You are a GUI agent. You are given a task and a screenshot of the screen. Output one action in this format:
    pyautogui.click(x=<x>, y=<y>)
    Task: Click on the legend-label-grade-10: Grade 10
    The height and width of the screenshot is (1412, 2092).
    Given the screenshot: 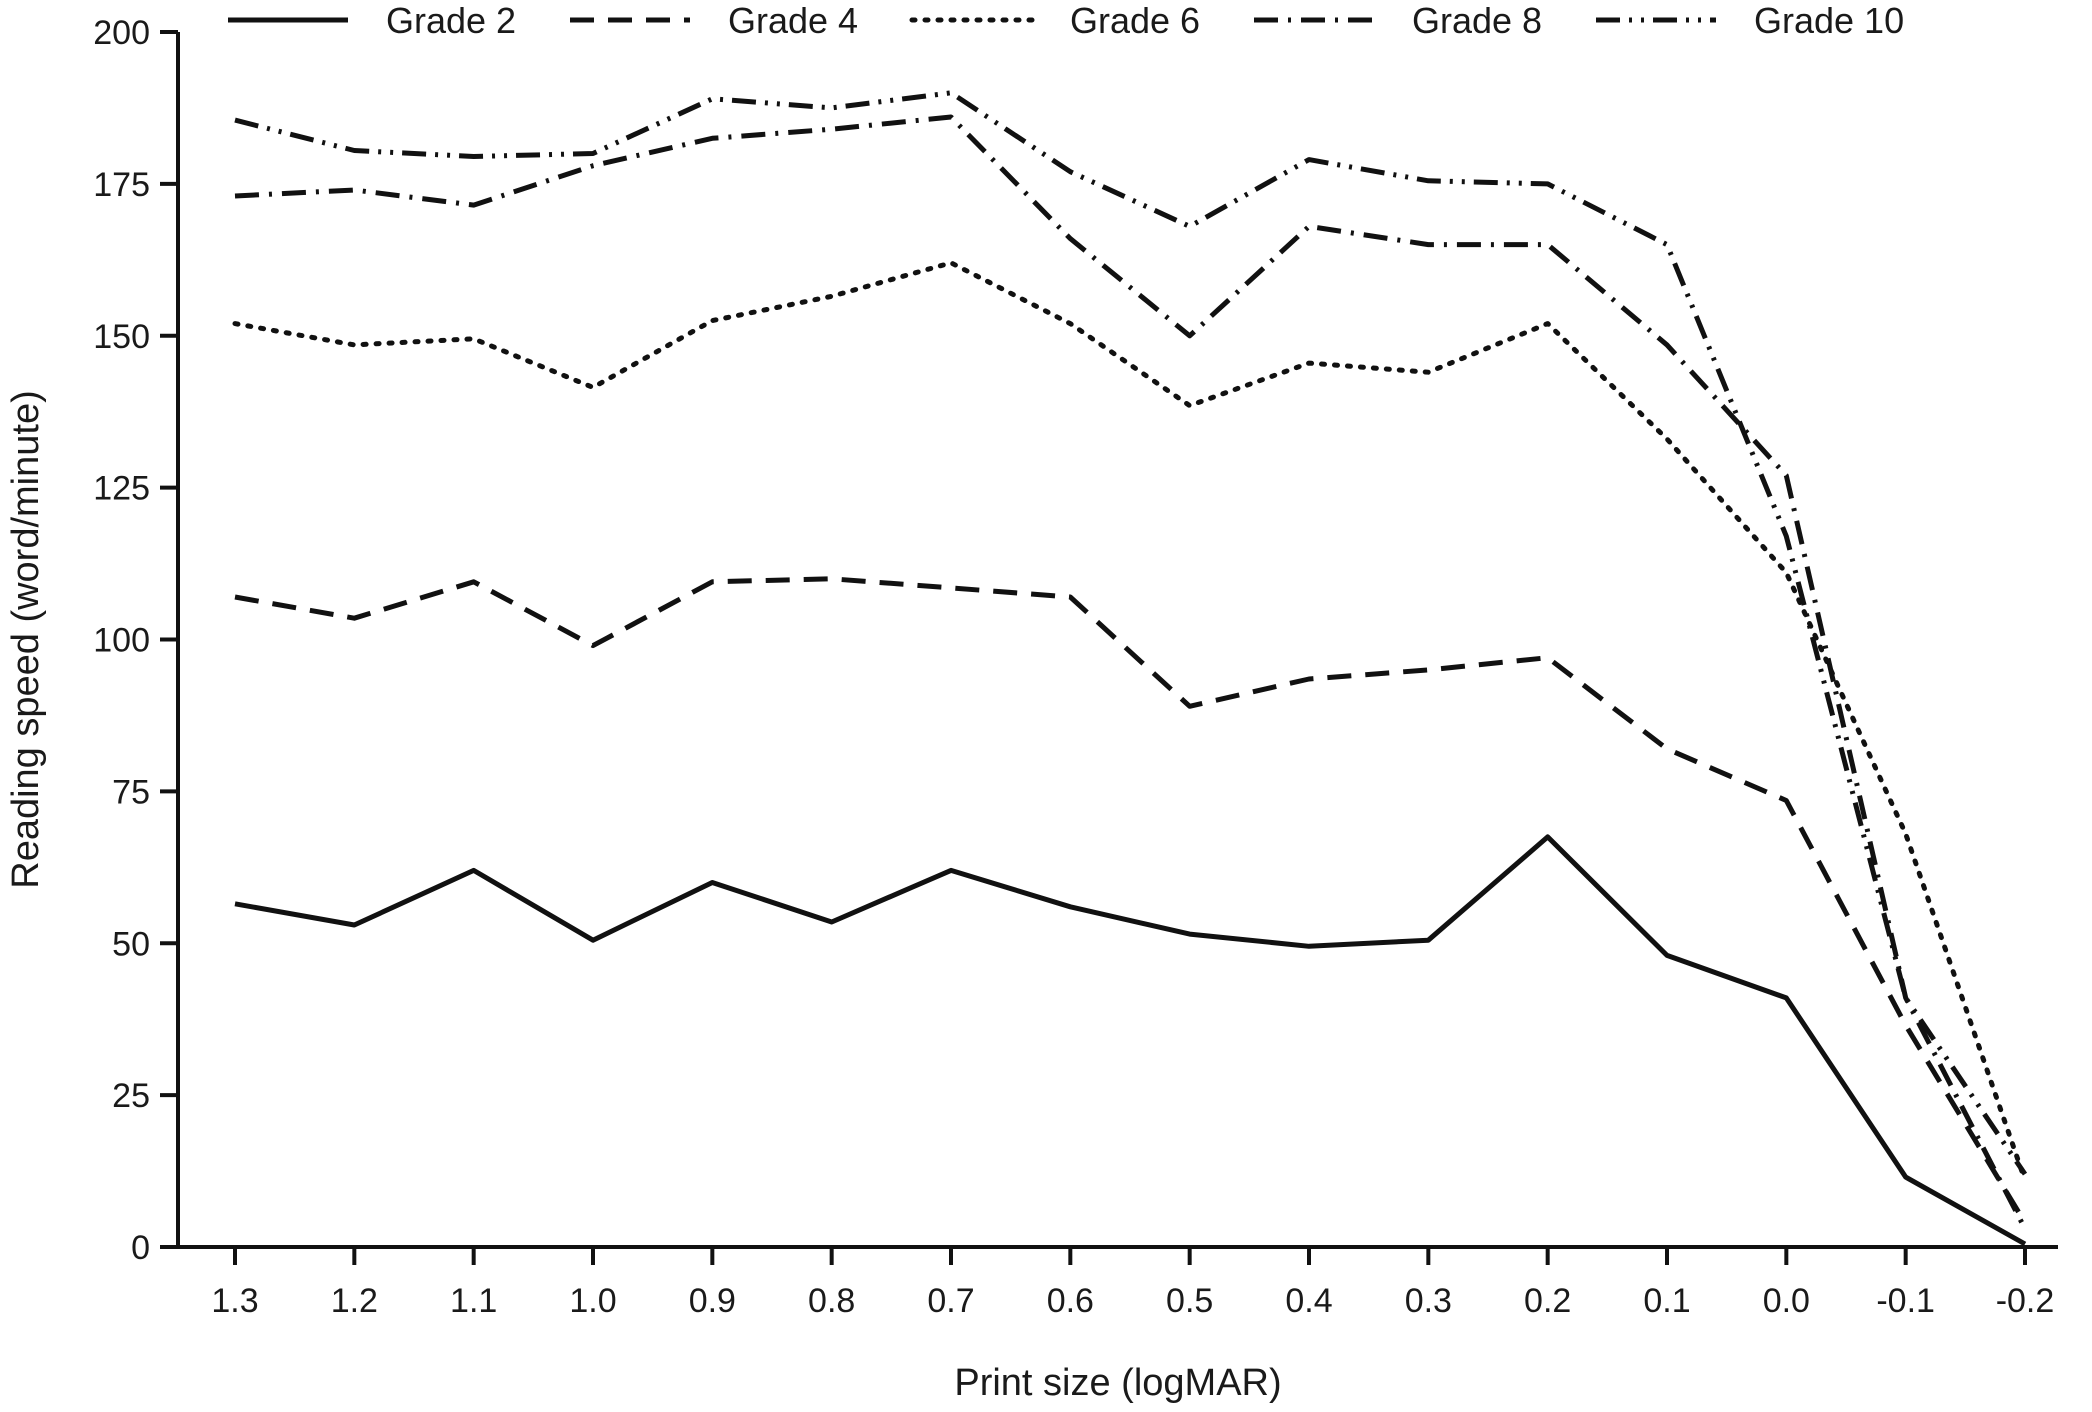 What is the action you would take?
    pyautogui.click(x=1829, y=20)
    